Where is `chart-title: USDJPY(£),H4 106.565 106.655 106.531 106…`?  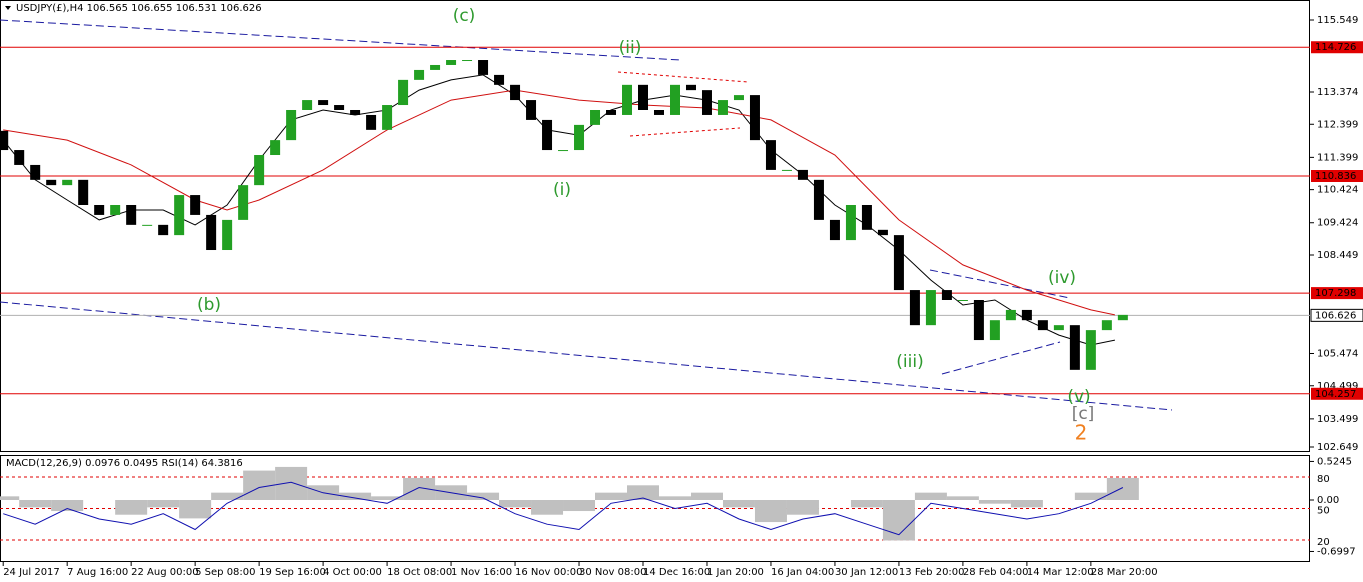 chart-title: USDJPY(£),H4 106.565 106.655 106.531 106… is located at coordinates (139, 8).